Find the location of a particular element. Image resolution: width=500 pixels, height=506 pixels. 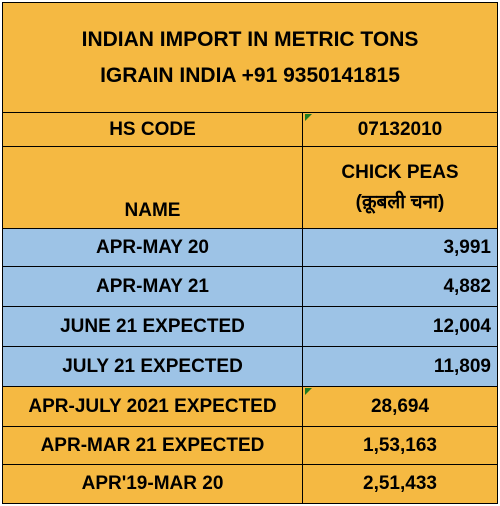

hs-code-label: HS CODE is located at coordinates (153, 129).